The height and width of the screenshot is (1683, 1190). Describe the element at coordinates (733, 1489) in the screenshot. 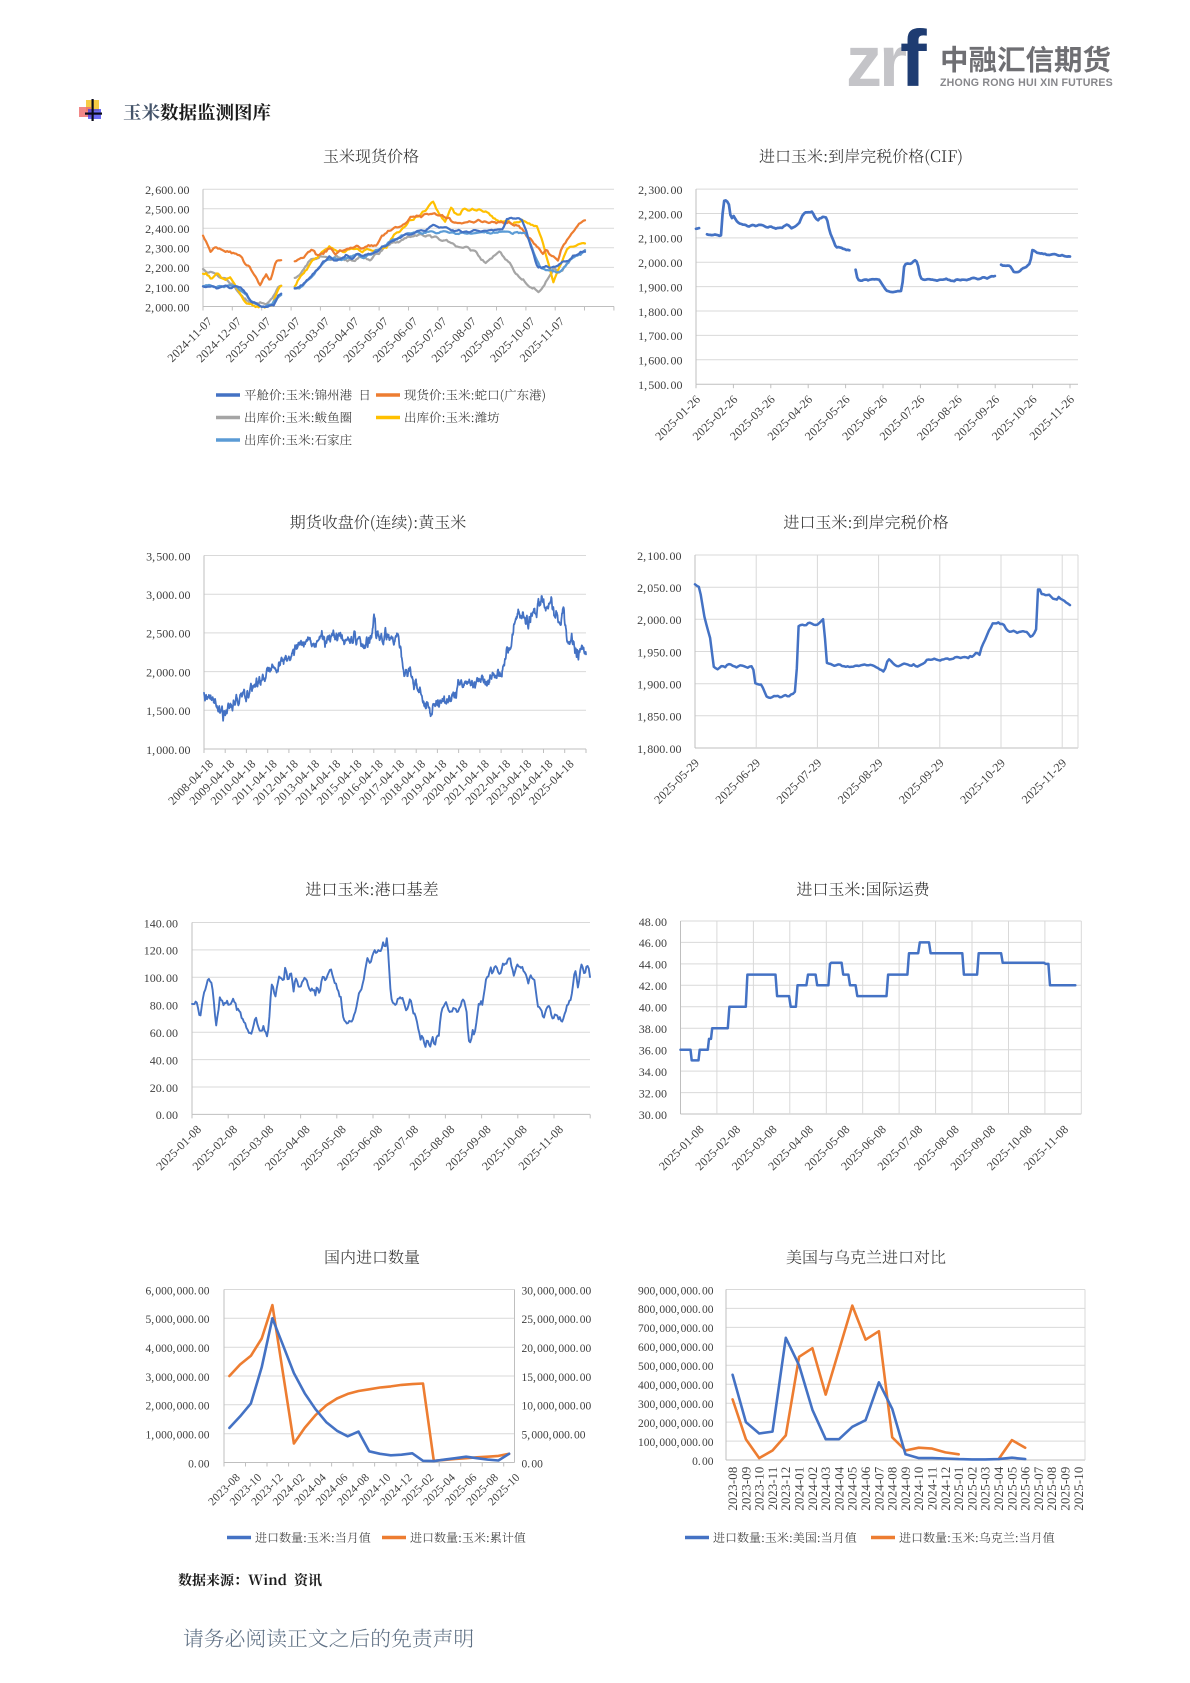

I see `svg-text: 2023-08` at that location.